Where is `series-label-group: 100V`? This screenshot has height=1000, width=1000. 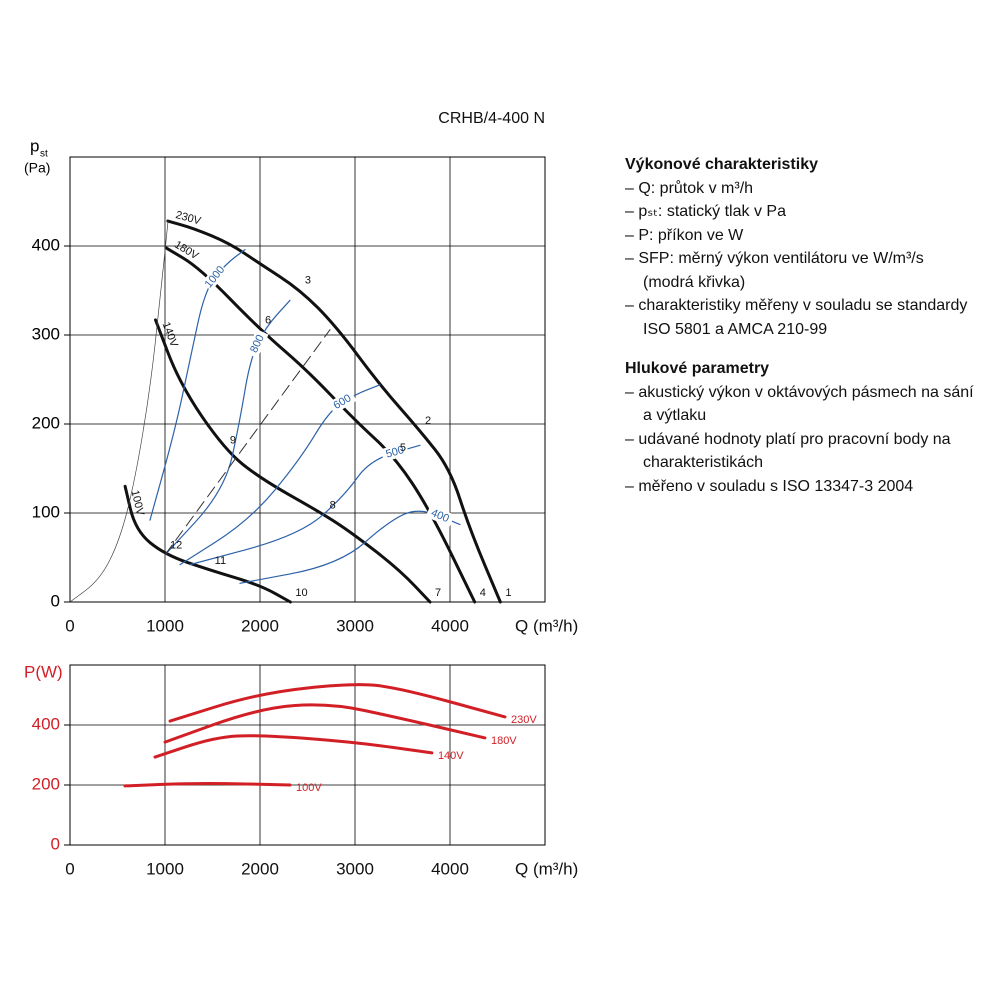
series-label-group: 100V is located at coordinates (138, 503).